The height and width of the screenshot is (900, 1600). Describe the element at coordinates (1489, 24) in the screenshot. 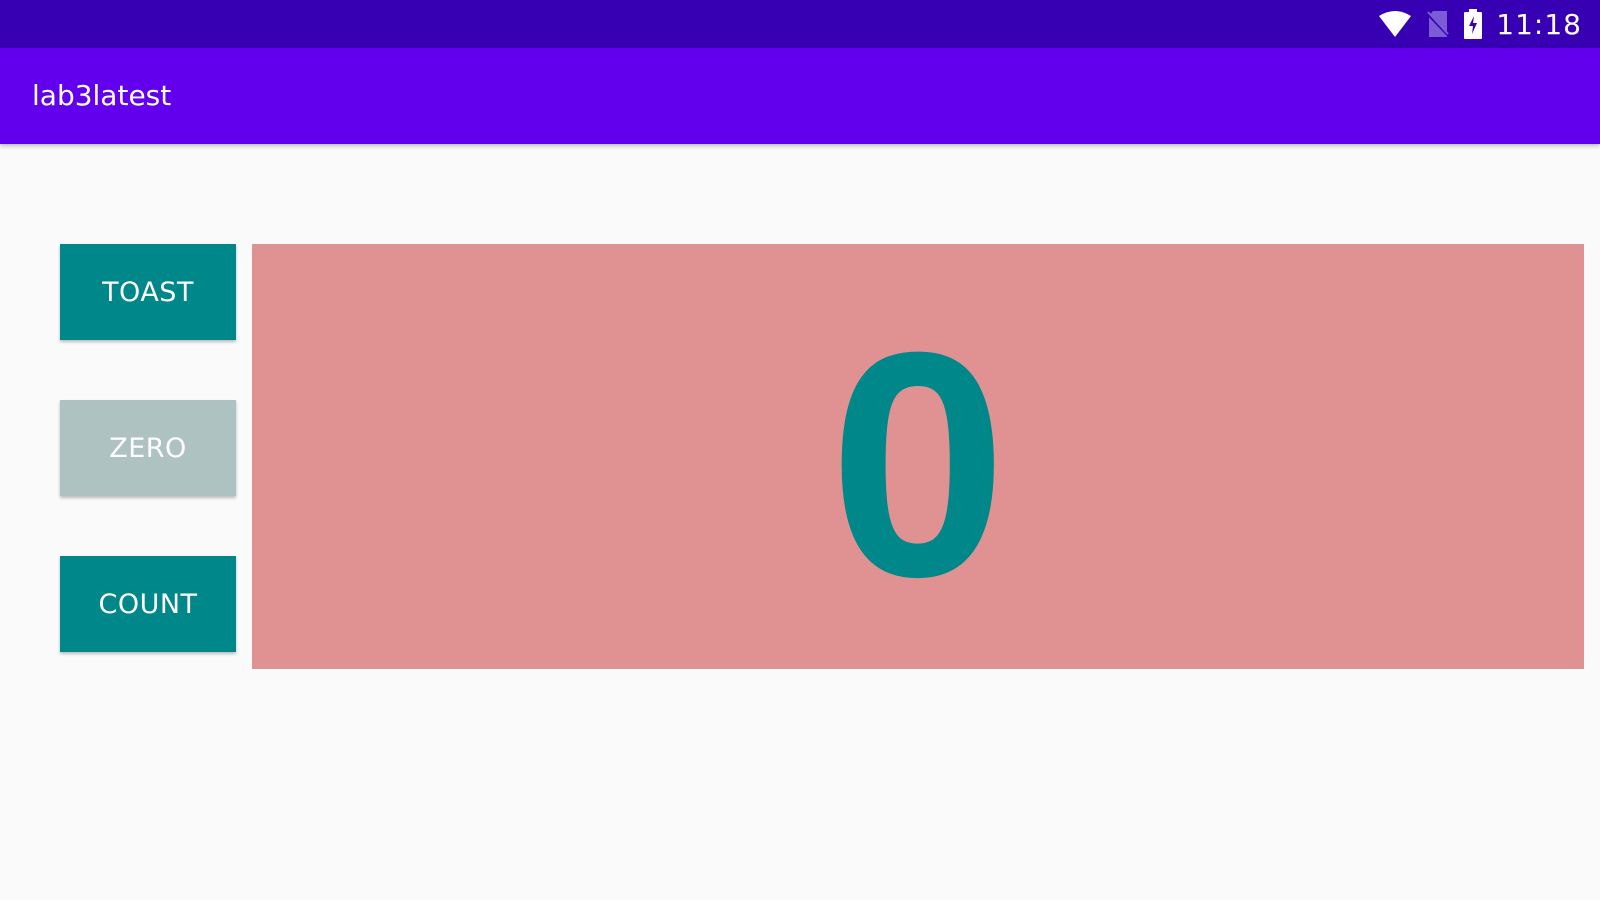

I see `status-icons: 11:18` at that location.